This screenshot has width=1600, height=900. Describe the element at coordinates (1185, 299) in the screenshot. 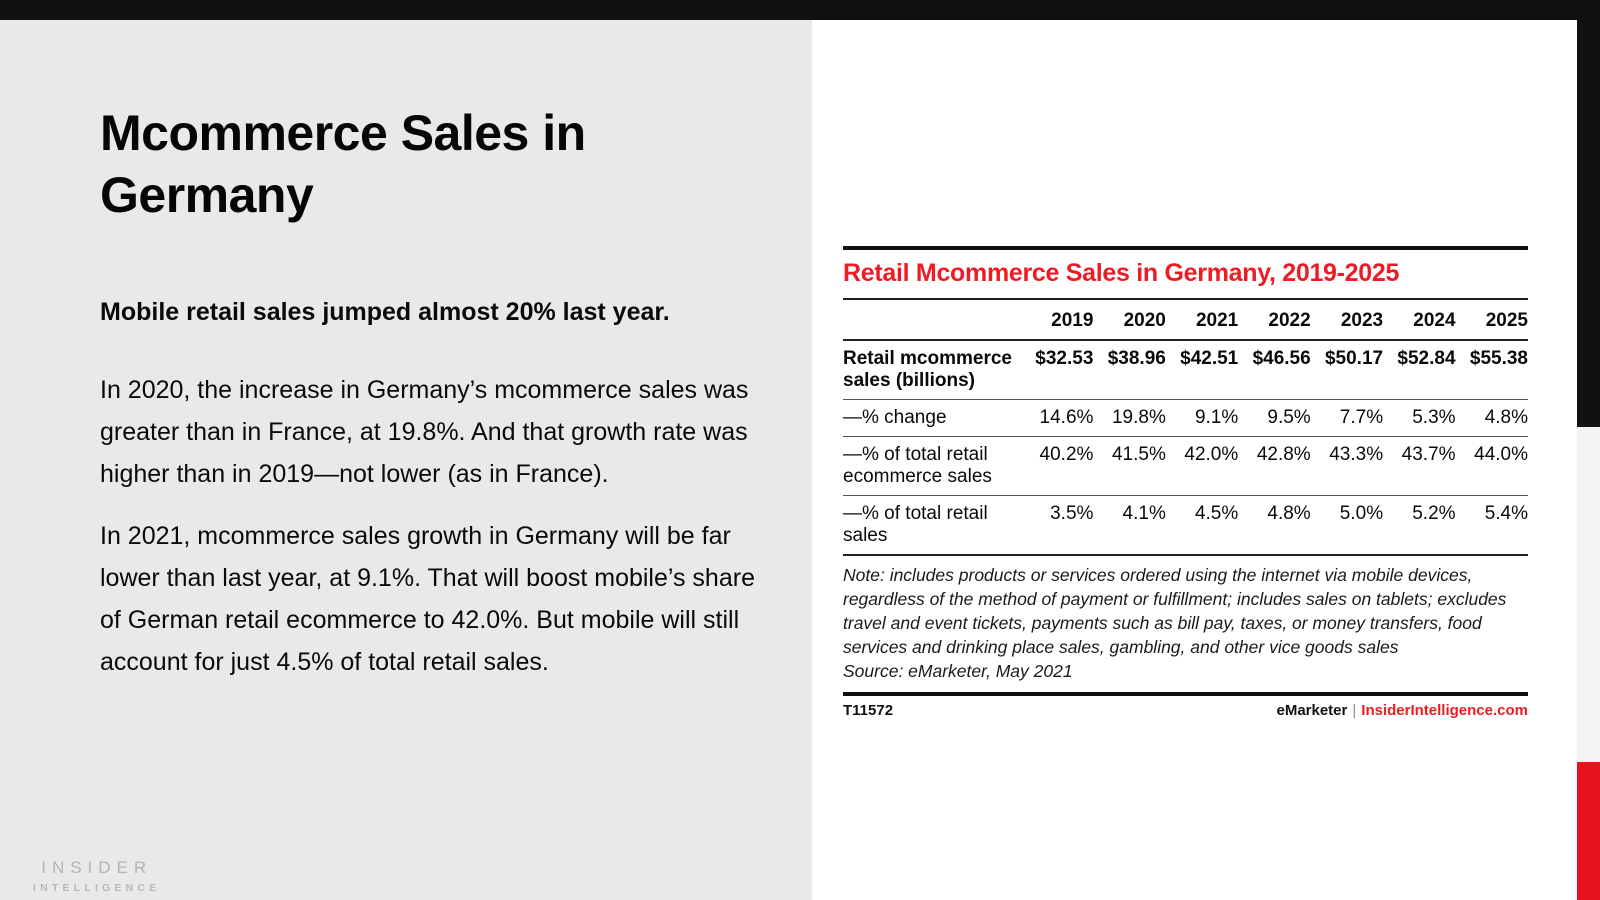

I see `chart-title-rule` at that location.